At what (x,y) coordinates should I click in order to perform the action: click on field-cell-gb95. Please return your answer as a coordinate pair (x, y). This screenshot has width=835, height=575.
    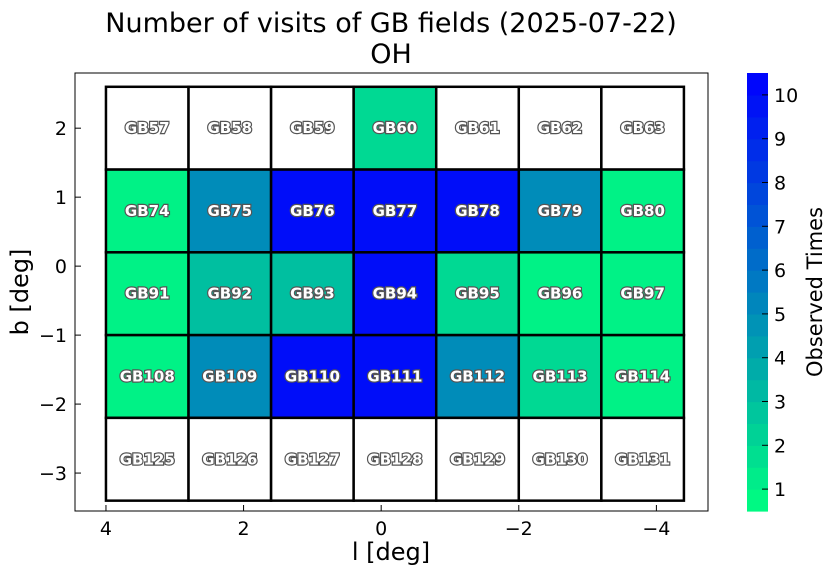
    Looking at the image, I should click on (477, 294).